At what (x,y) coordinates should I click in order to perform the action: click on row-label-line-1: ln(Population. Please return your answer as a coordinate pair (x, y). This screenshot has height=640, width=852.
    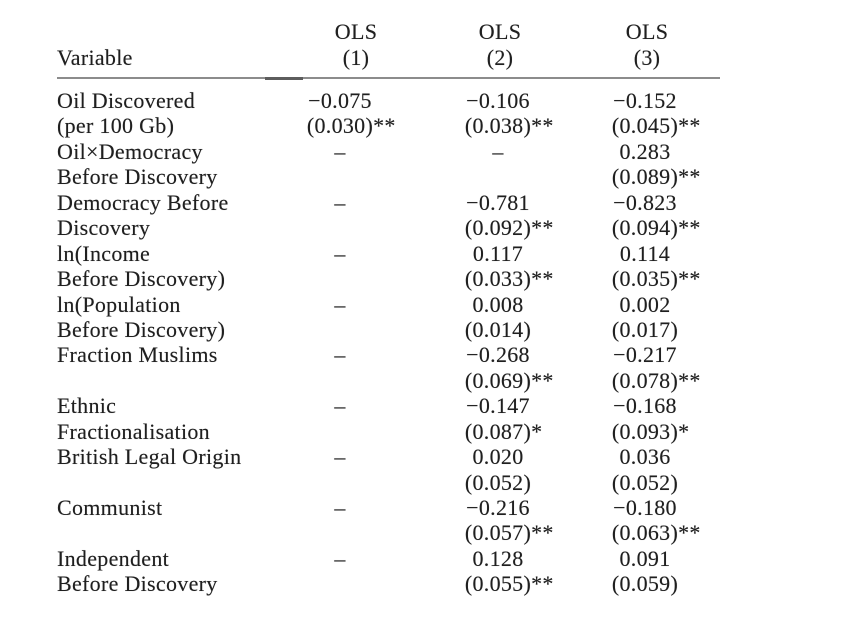
    Looking at the image, I should click on (119, 304).